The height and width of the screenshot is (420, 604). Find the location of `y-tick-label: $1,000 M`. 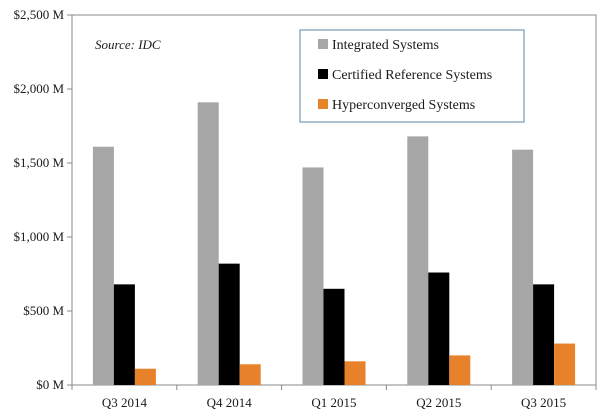

y-tick-label: $1,000 M is located at coordinates (38, 236).